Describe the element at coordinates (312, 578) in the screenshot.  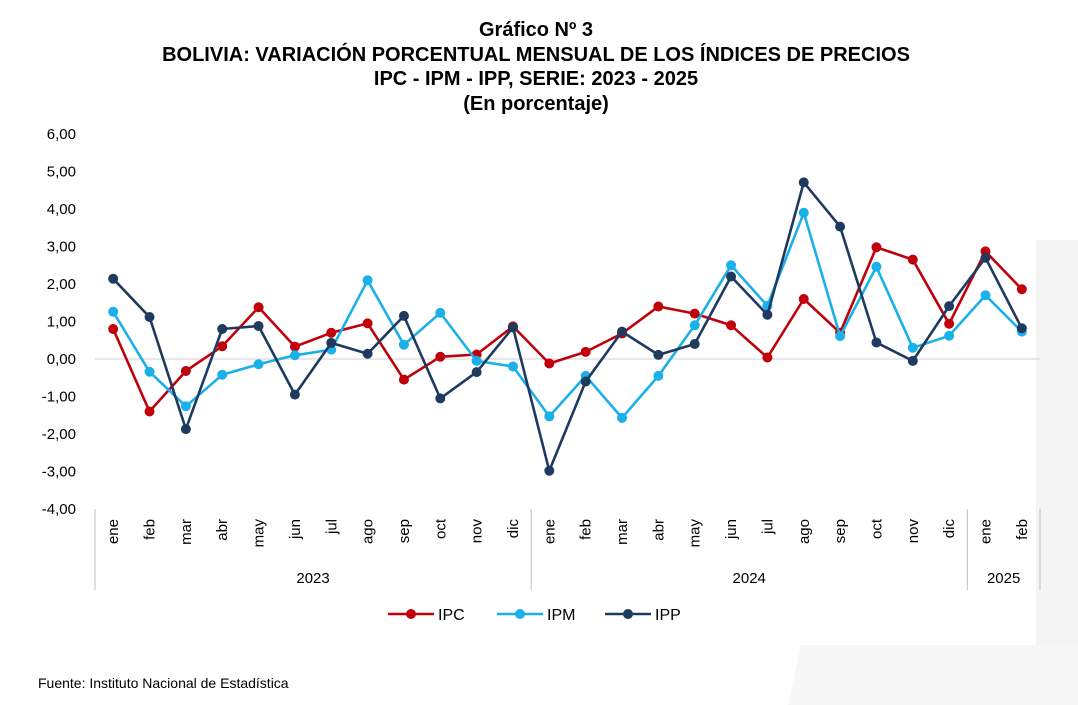
I see `year-label: 2023` at that location.